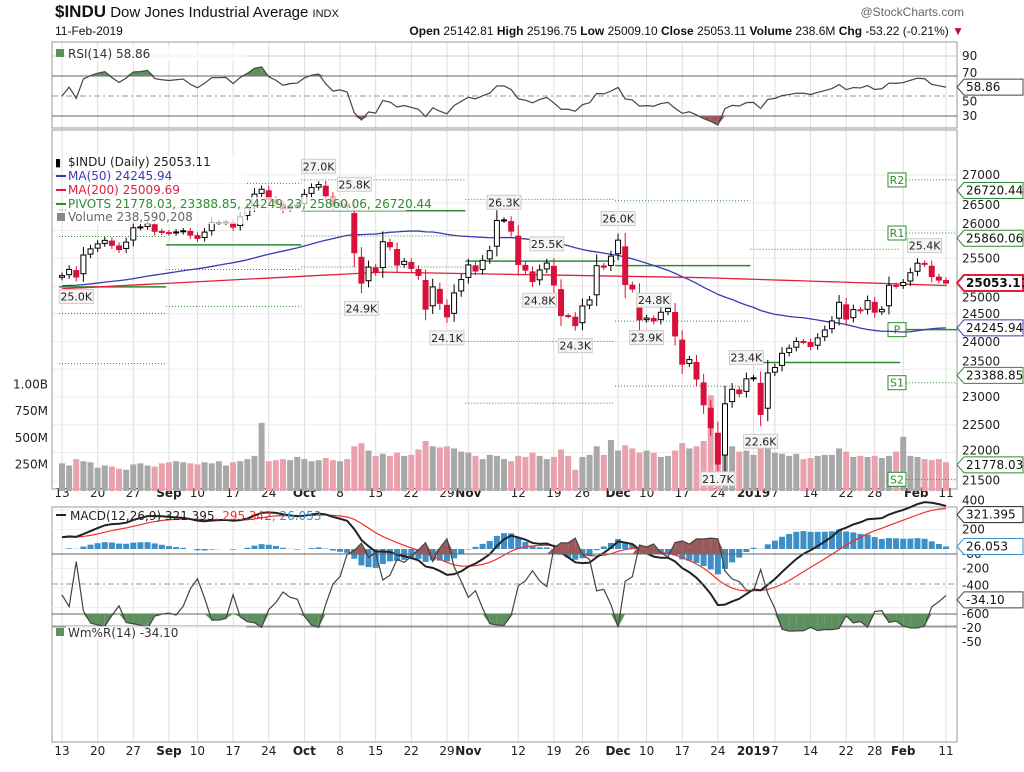 This screenshot has height=772, width=1024. What do you see at coordinates (958, 31) in the screenshot?
I see `down-arrow-icon: ▼` at bounding box center [958, 31].